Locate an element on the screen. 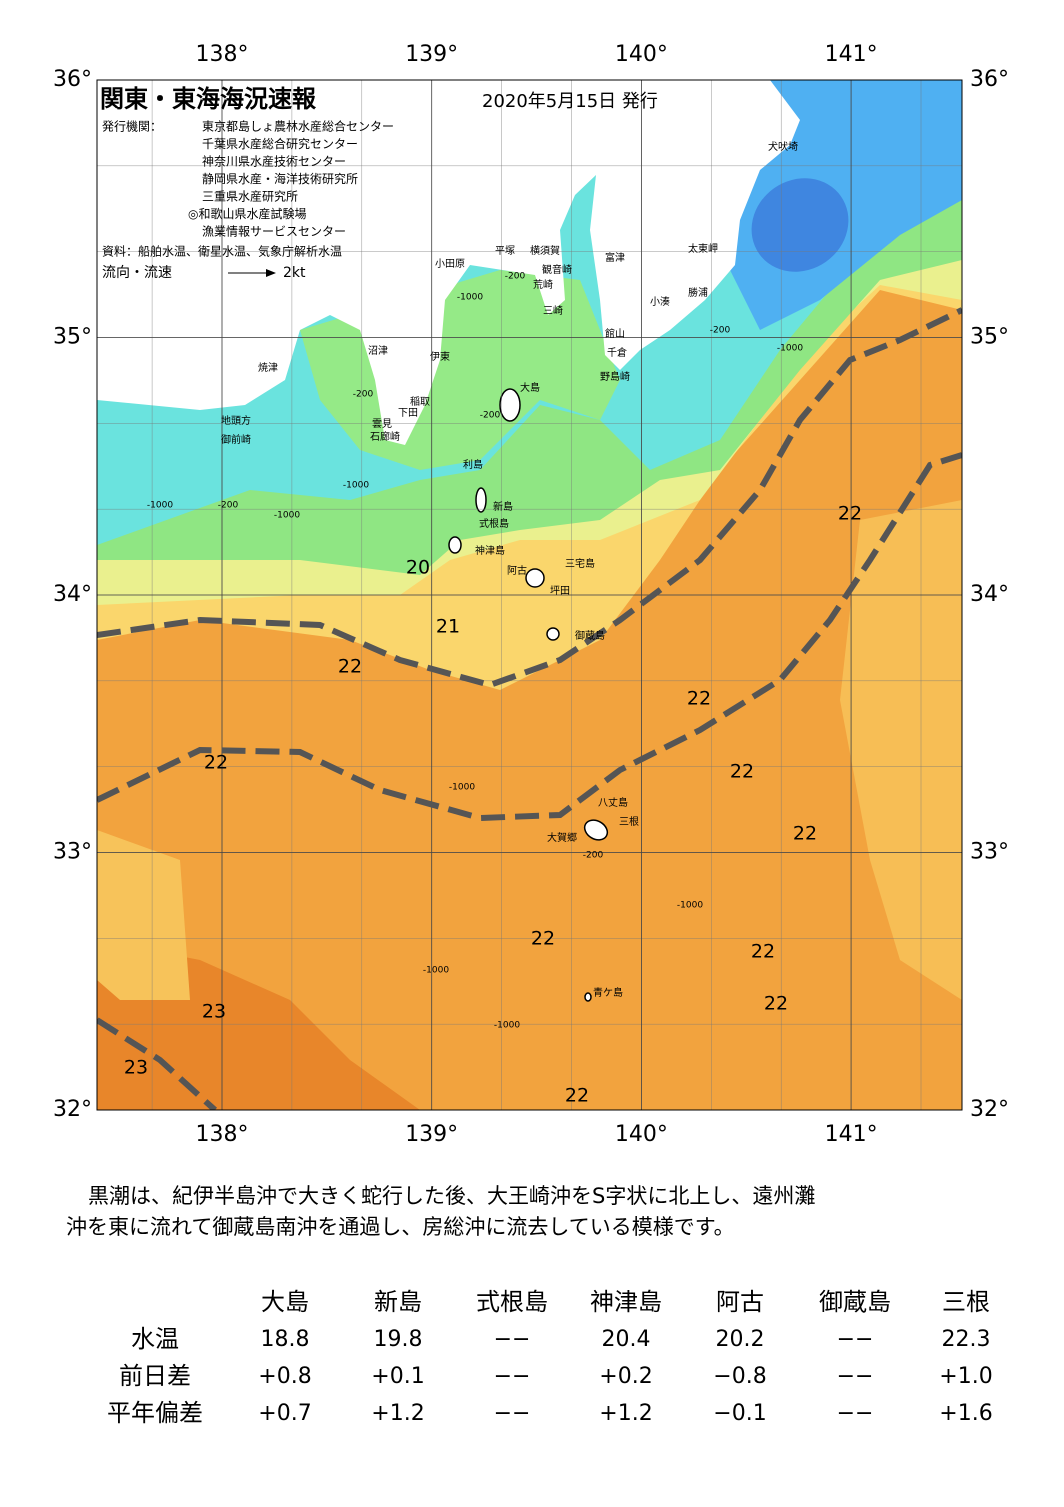 The width and height of the screenshot is (1064, 1507). lat-label: 32° is located at coordinates (989, 1109).